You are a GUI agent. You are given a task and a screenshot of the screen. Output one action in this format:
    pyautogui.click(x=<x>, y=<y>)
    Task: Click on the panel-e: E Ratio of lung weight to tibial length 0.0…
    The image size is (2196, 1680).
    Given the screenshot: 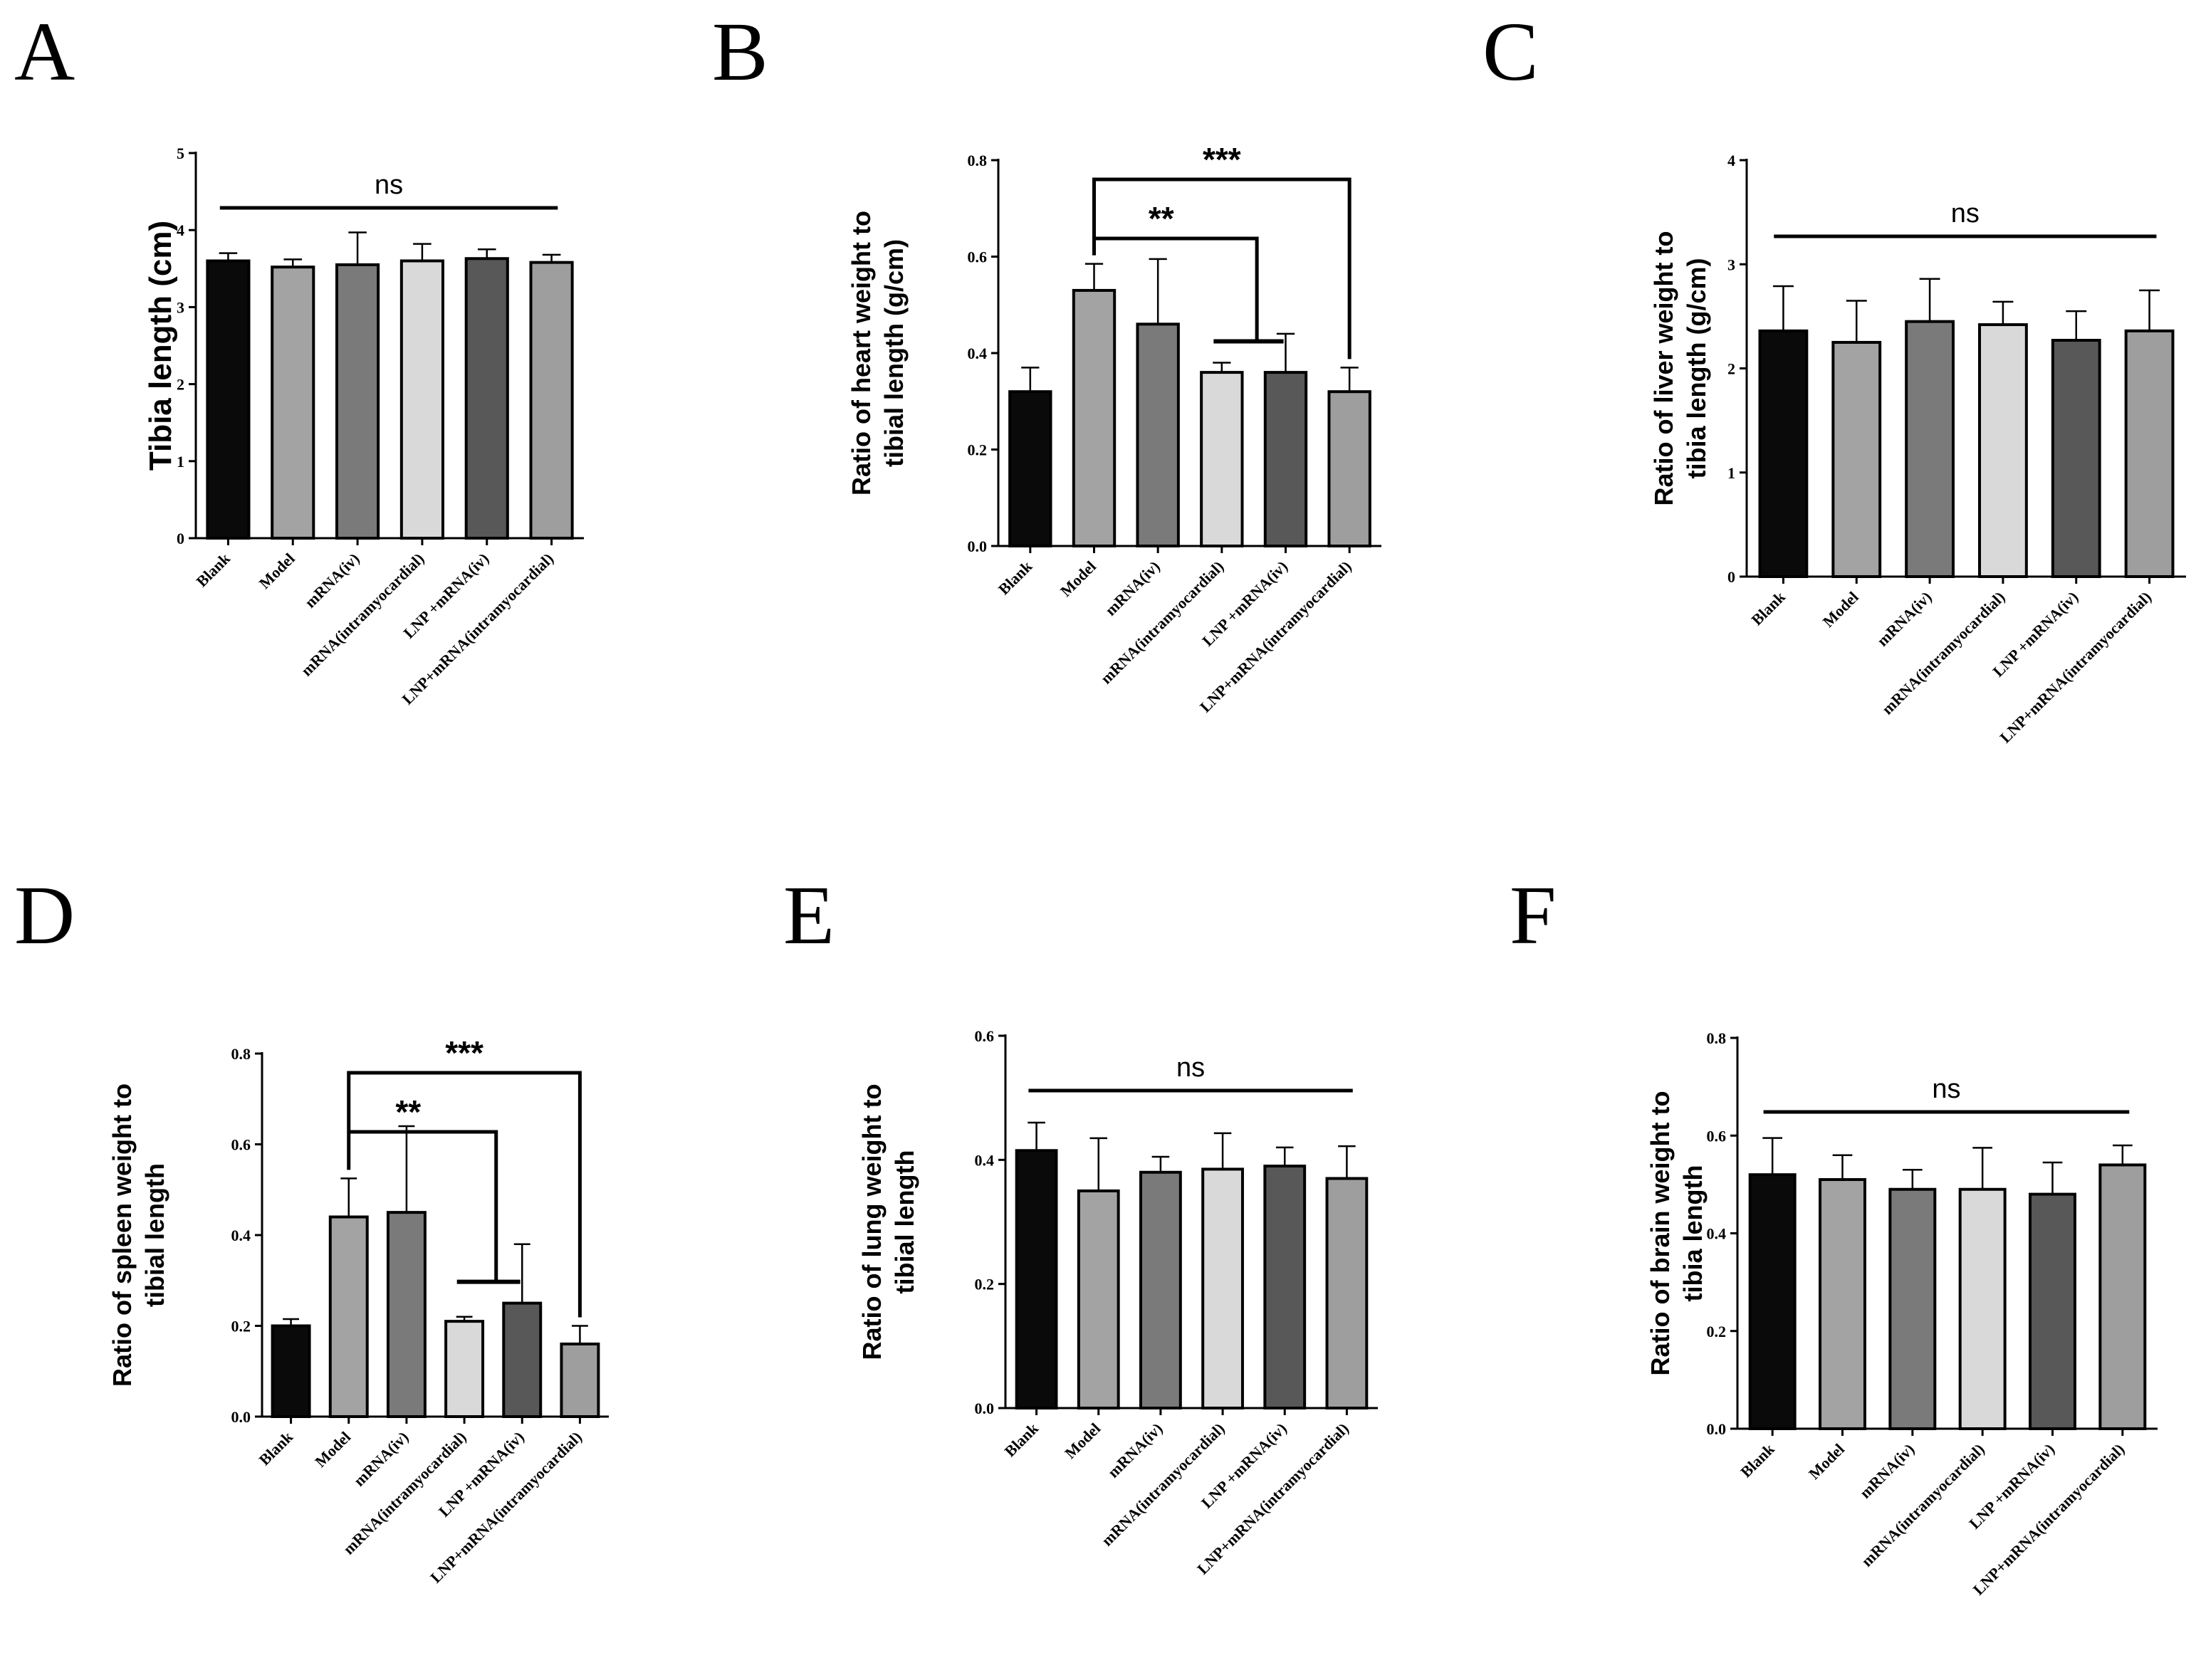 What is the action you would take?
    pyautogui.click(x=1080, y=1223)
    